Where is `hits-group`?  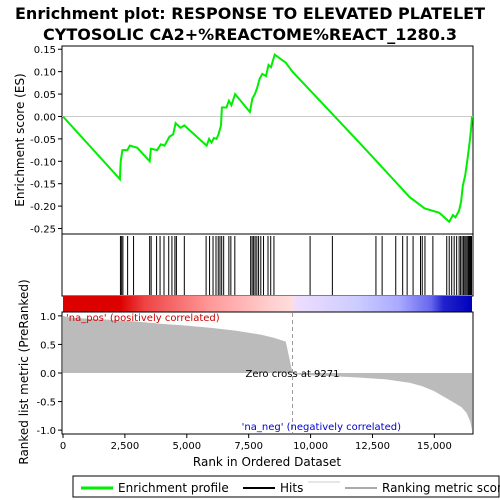 hits-group is located at coordinates (296, 265).